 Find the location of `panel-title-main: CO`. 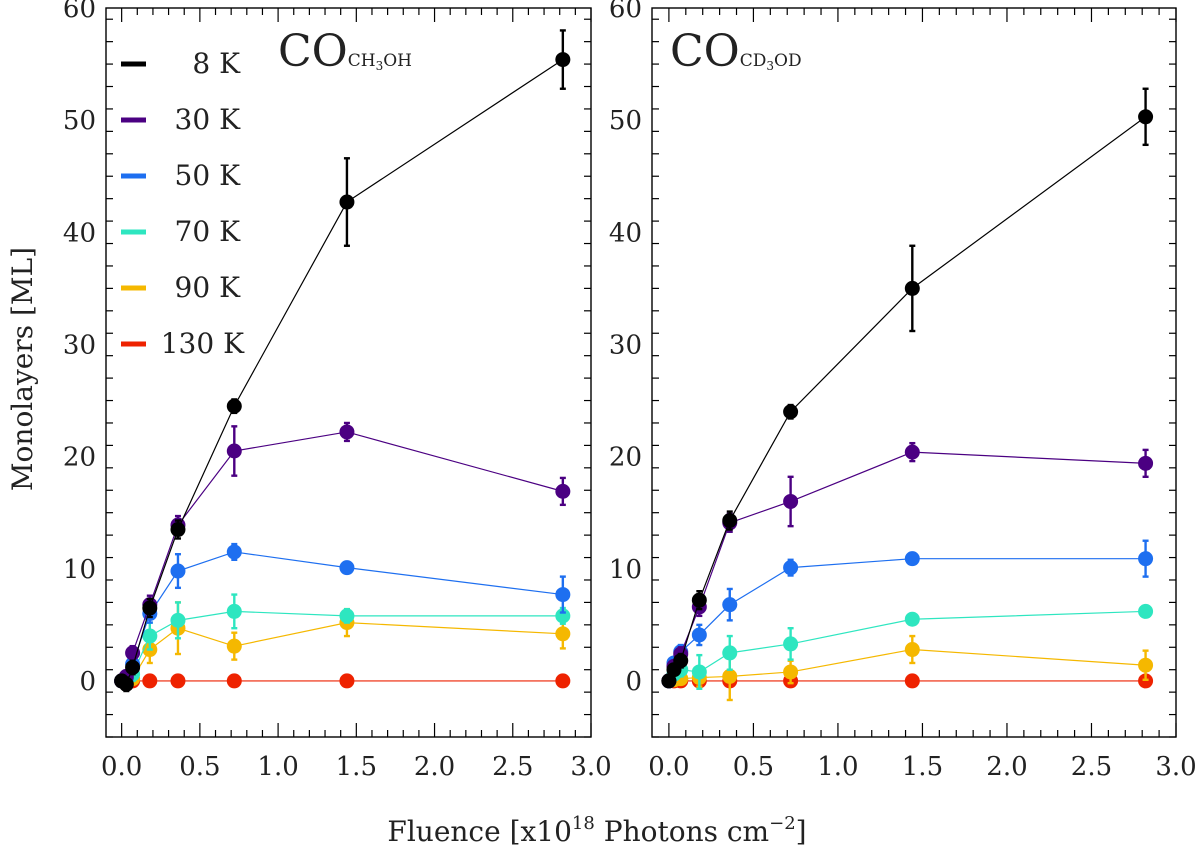

panel-title-main: CO is located at coordinates (705, 51).